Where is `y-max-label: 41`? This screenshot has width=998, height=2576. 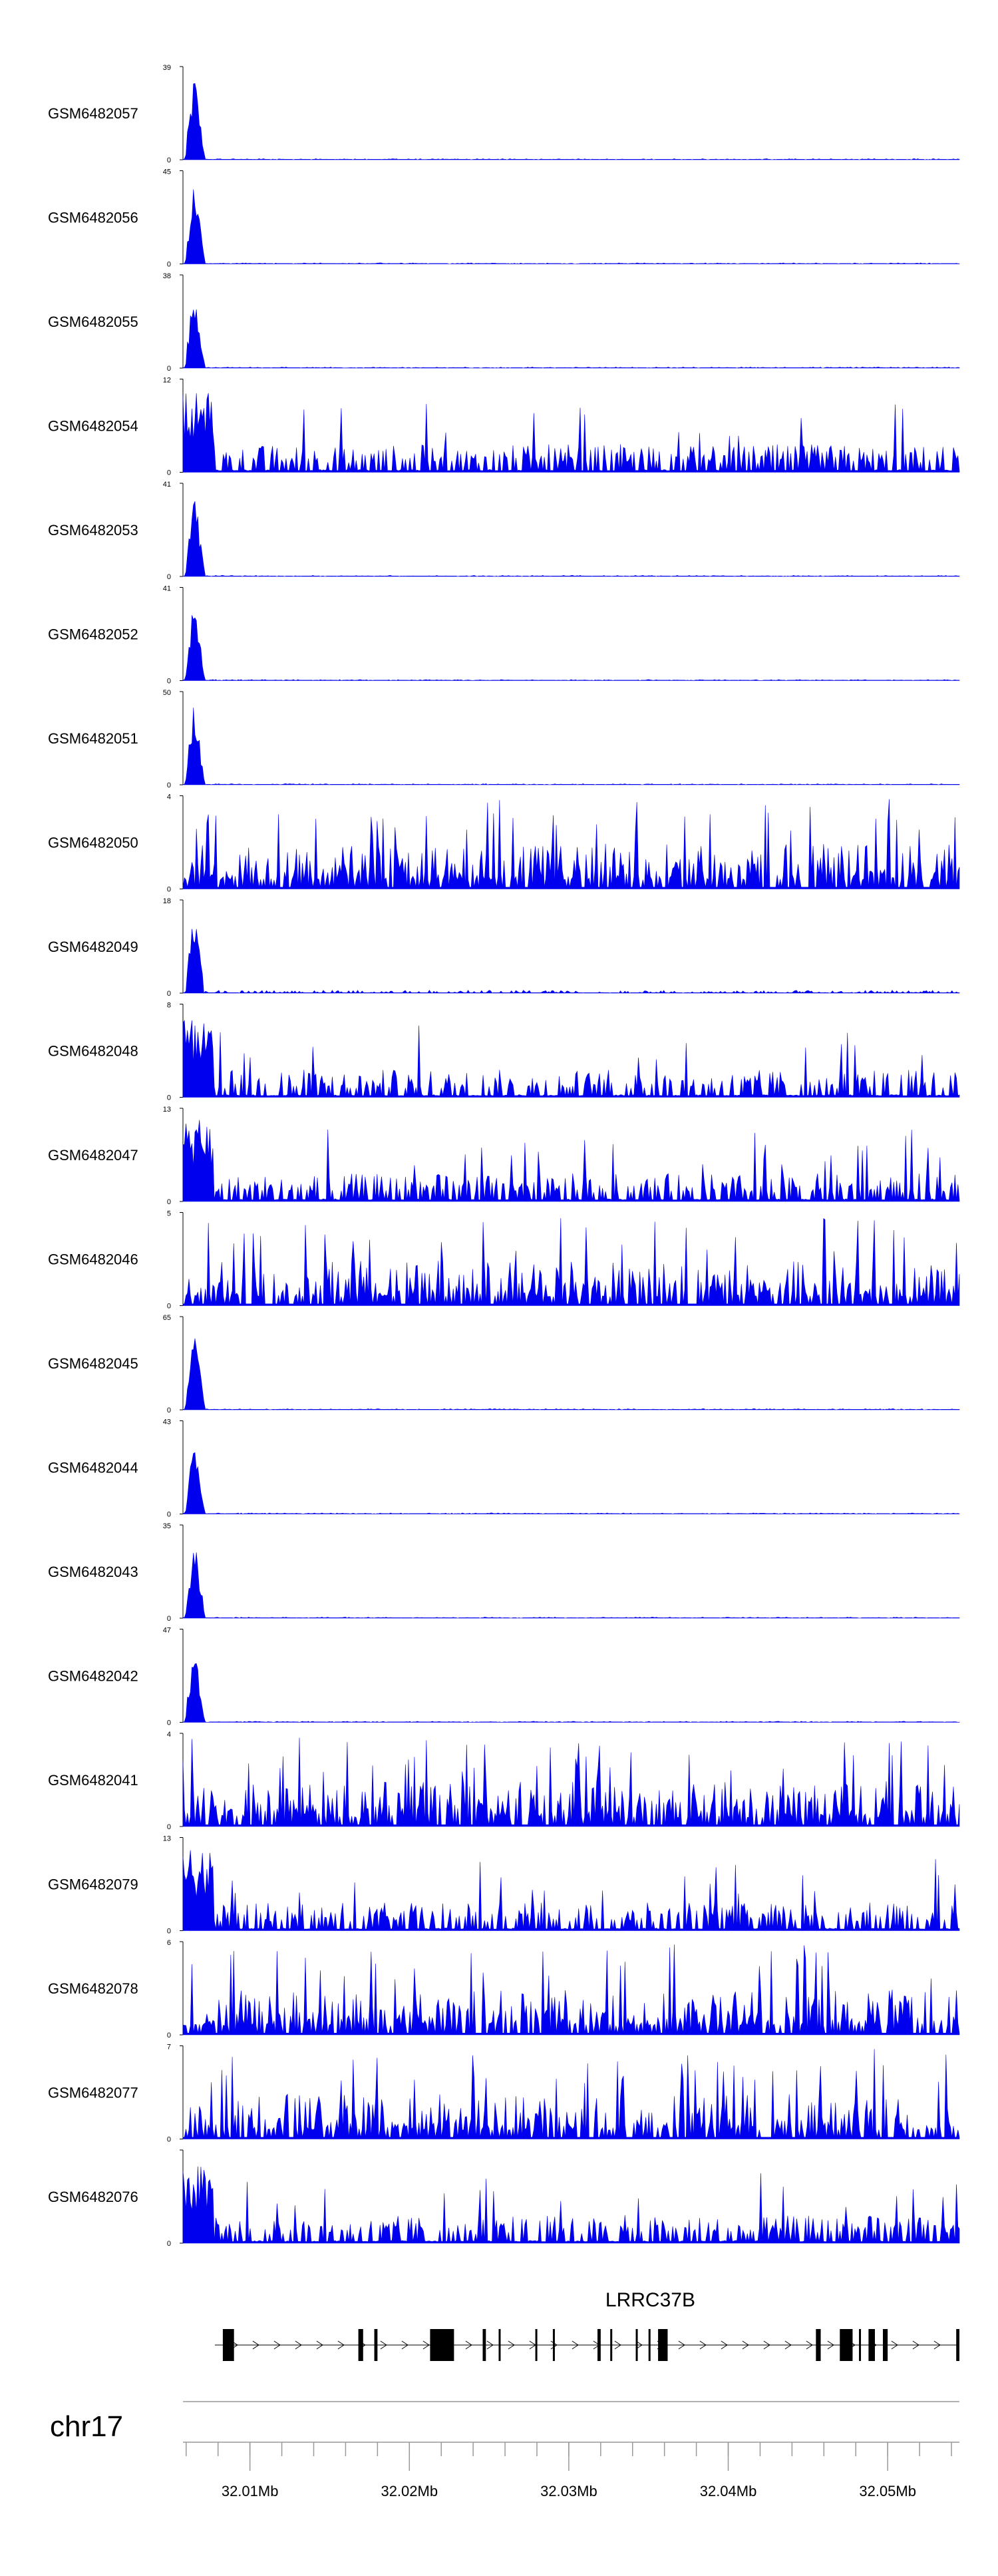 y-max-label: 41 is located at coordinates (167, 589).